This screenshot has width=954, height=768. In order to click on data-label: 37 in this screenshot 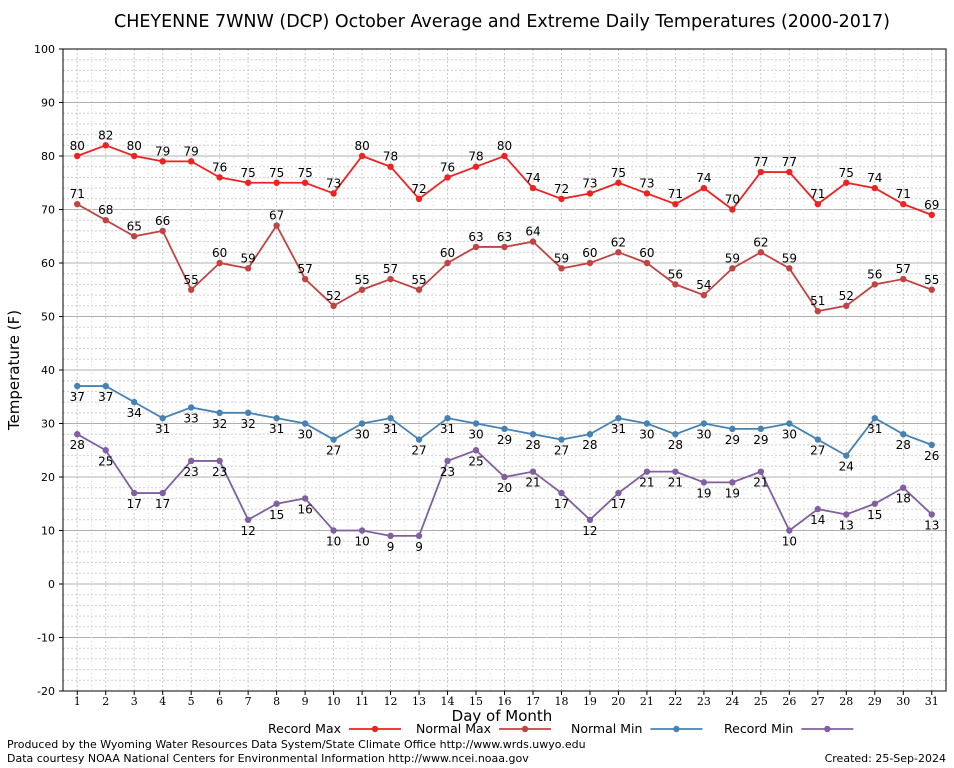, I will do `click(77, 397)`.